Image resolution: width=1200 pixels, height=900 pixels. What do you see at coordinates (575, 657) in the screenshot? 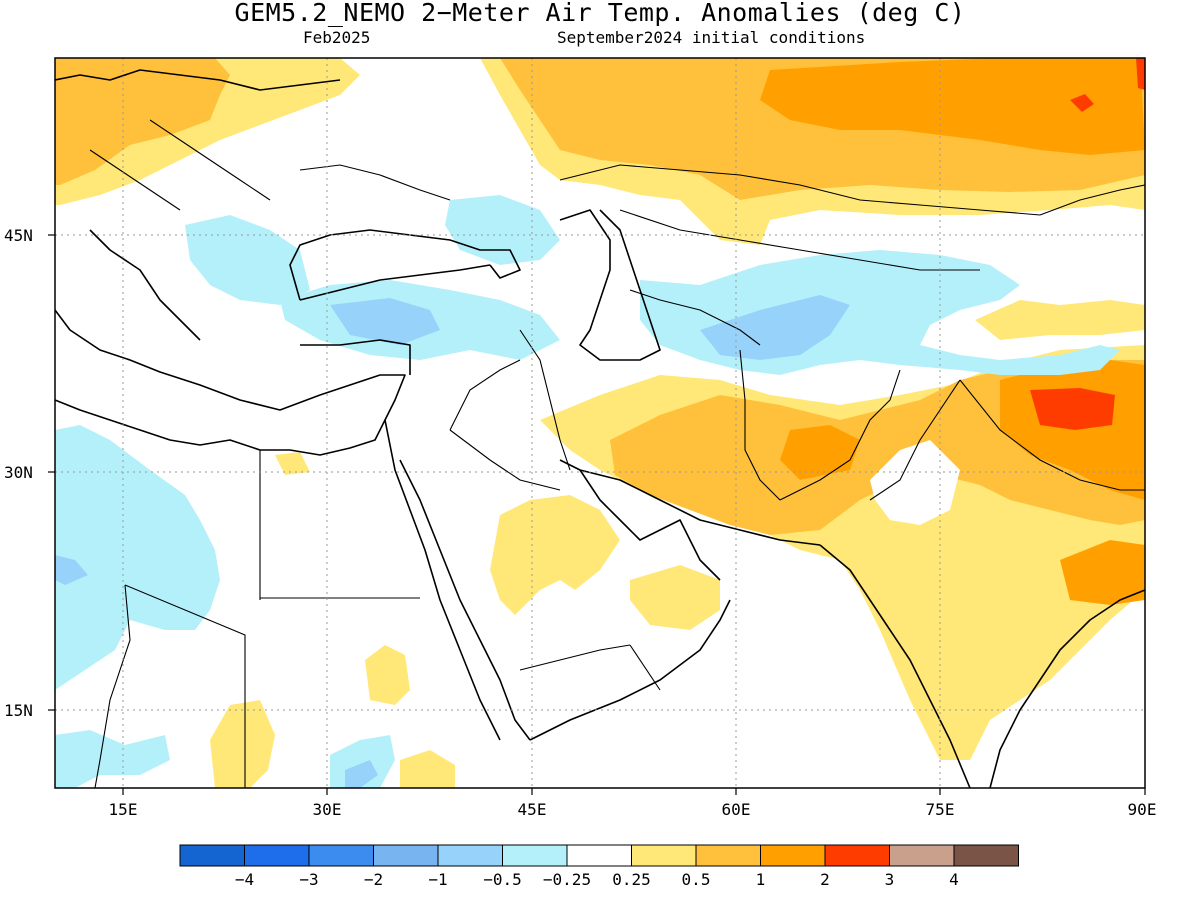
I see `border-saudi-yemen` at bounding box center [575, 657].